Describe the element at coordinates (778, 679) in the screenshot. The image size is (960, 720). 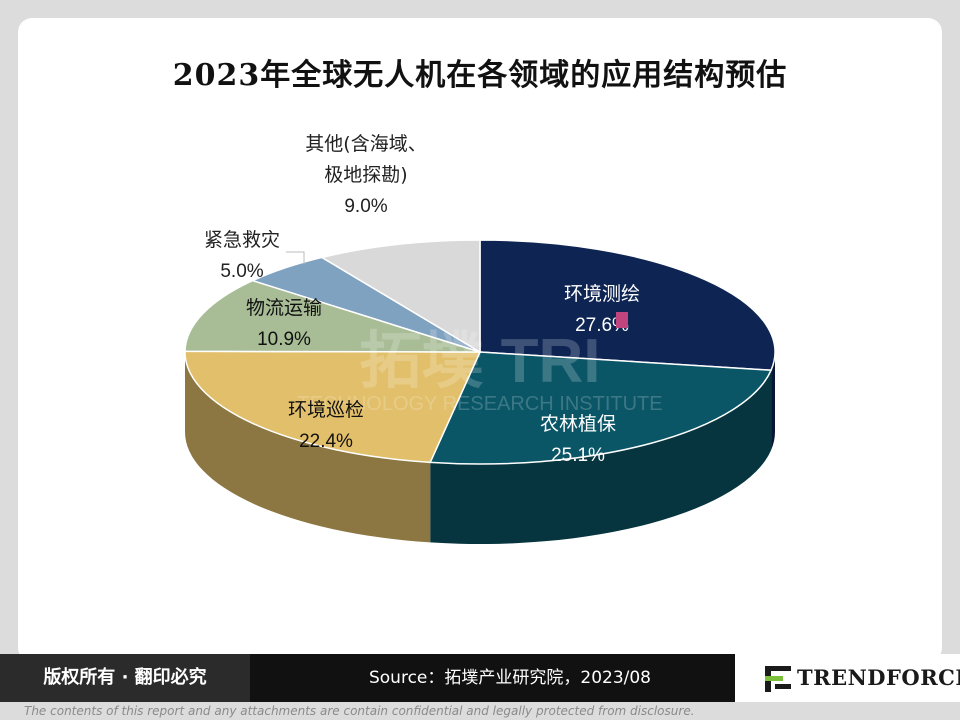
I see `trendforce-logo-icon` at that location.